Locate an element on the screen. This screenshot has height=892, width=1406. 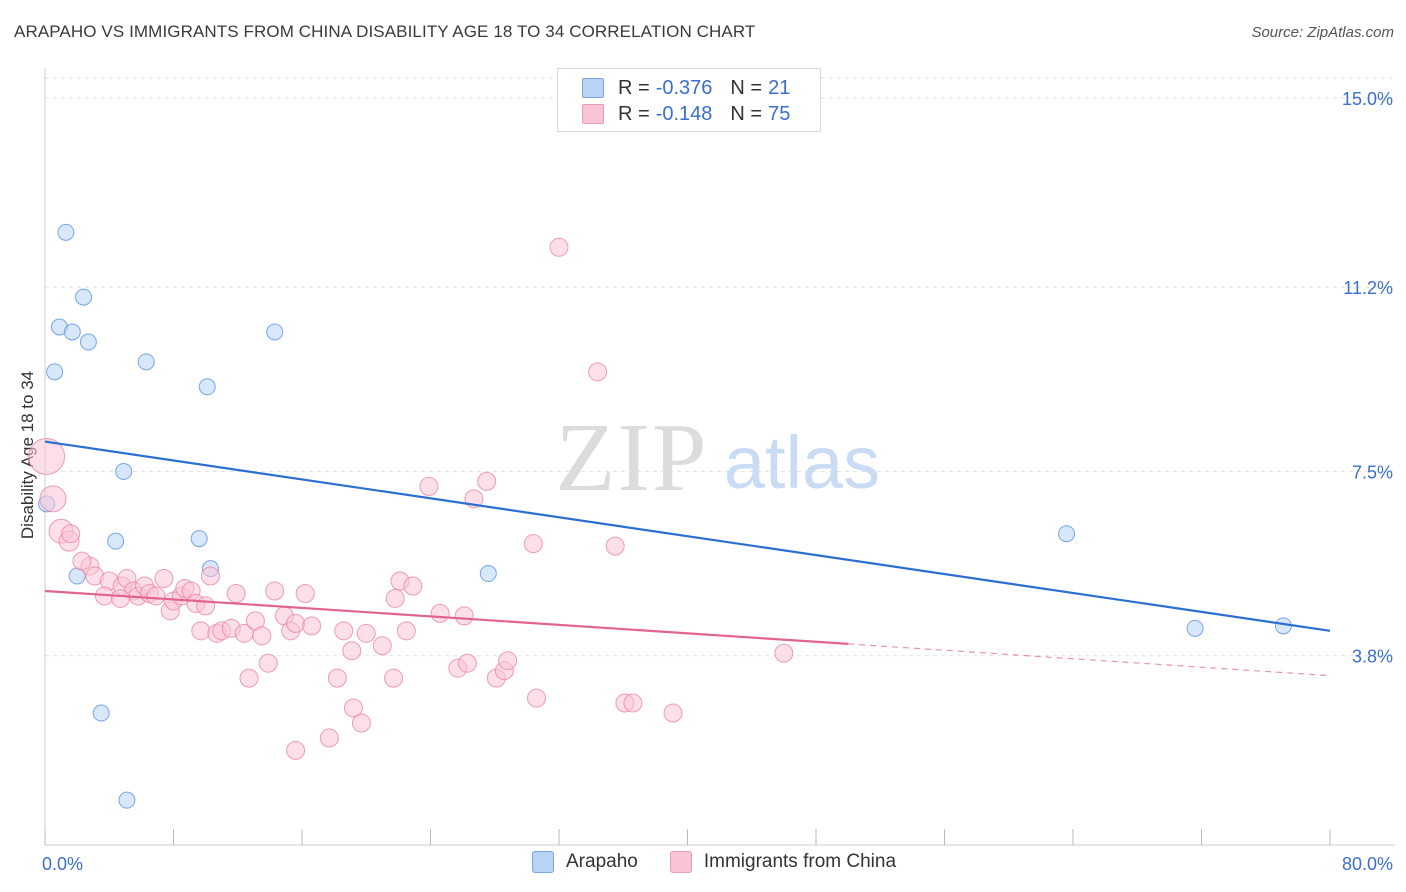
legend-n-value: 21 is located at coordinates (779, 87).